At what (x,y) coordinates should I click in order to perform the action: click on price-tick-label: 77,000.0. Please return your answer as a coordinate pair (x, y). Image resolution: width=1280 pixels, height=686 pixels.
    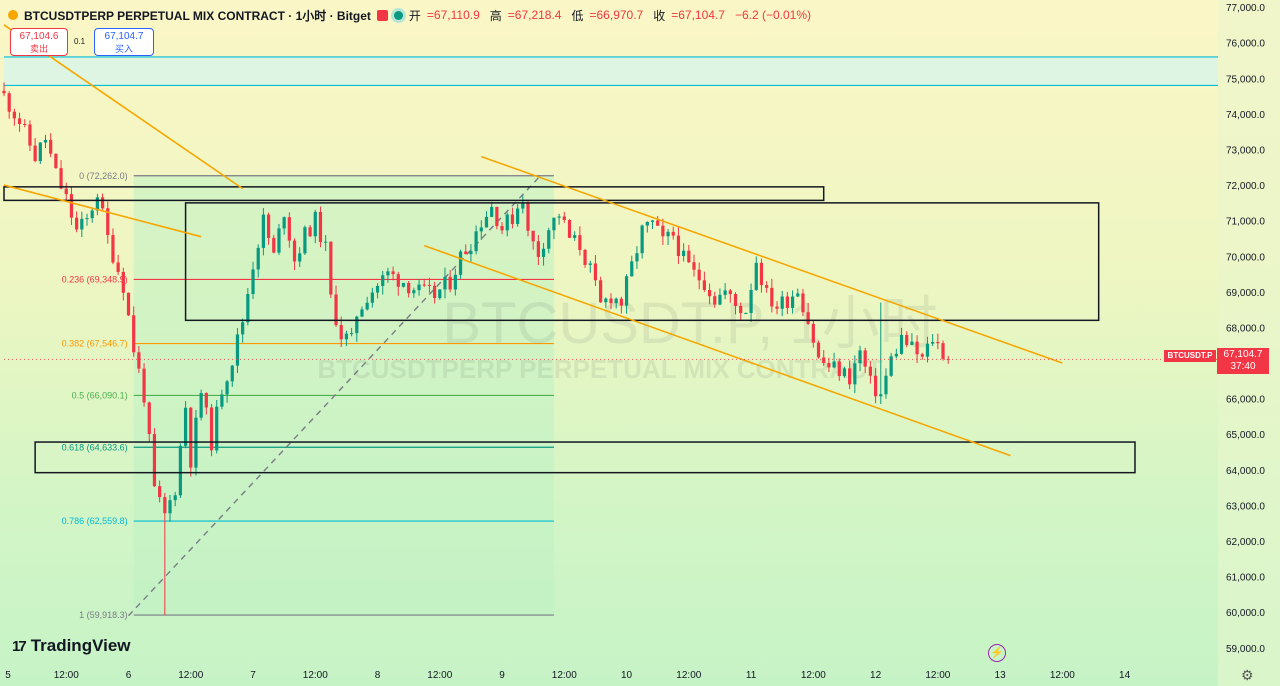
    Looking at the image, I should click on (1245, 8).